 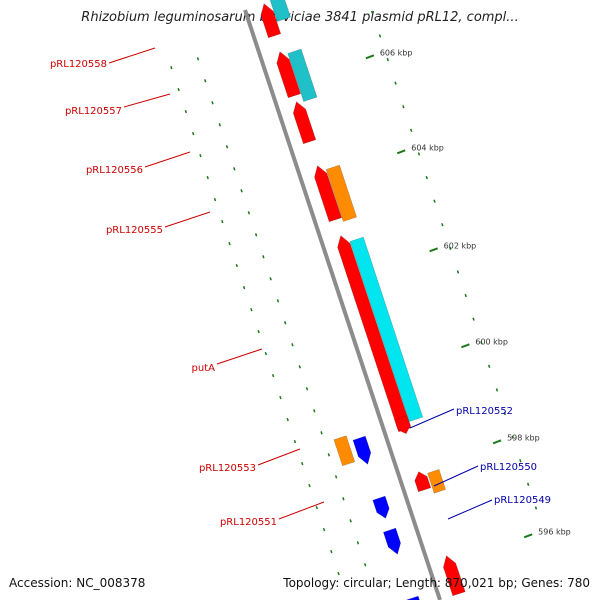 What do you see at coordinates (78, 64) in the screenshot?
I see `gene-label: pRL120558` at bounding box center [78, 64].